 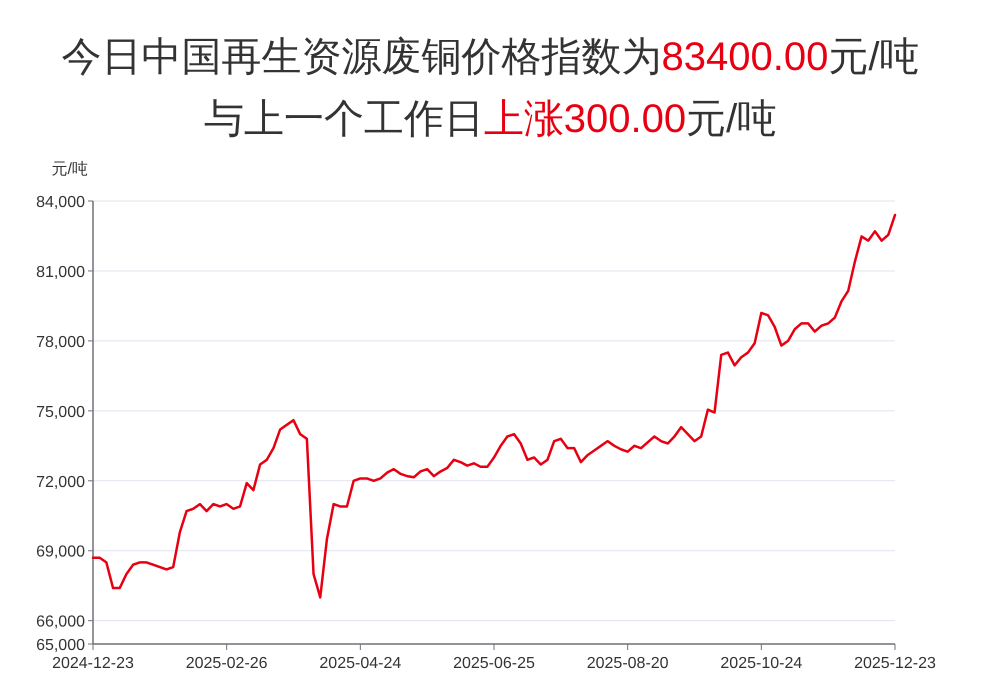 I want to click on x-tick-label: 2024-12-23, so click(x=93, y=663).